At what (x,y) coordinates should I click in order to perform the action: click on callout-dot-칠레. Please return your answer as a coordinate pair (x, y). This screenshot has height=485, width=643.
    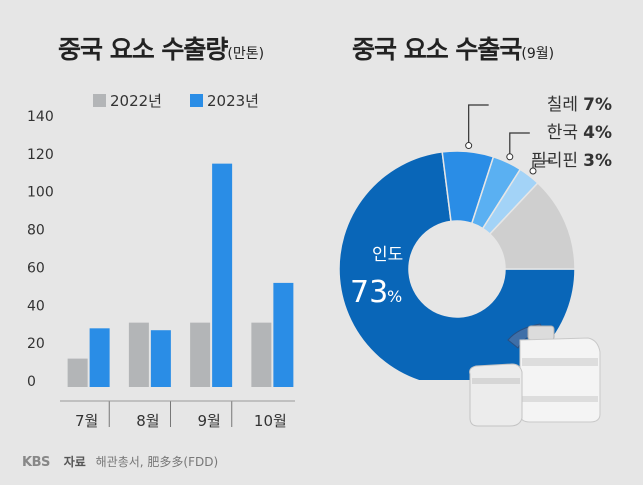
    Looking at the image, I should click on (469, 146).